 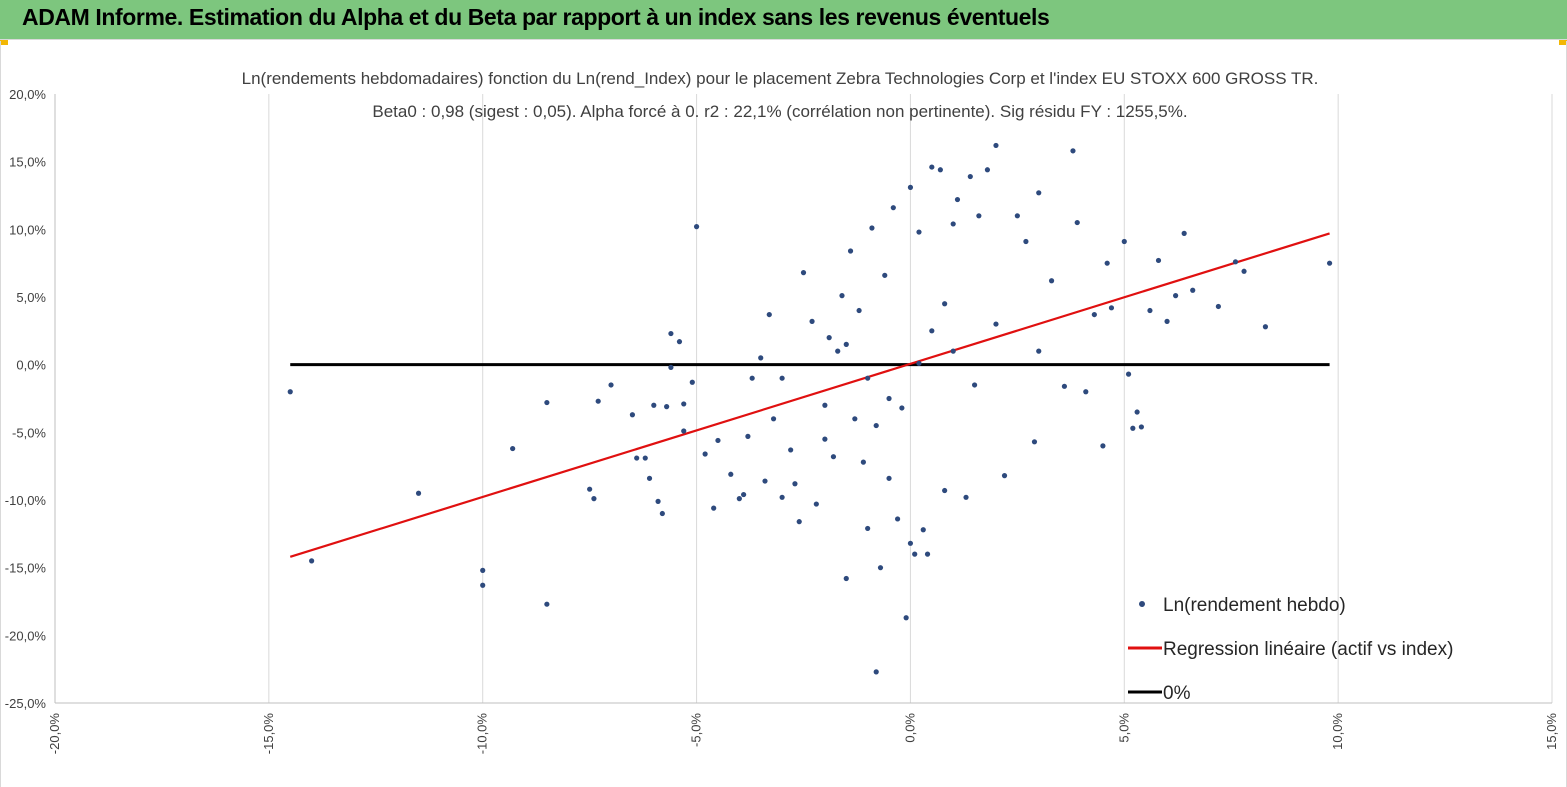 I want to click on y-tick-label: 5,0%, so click(x=31, y=297).